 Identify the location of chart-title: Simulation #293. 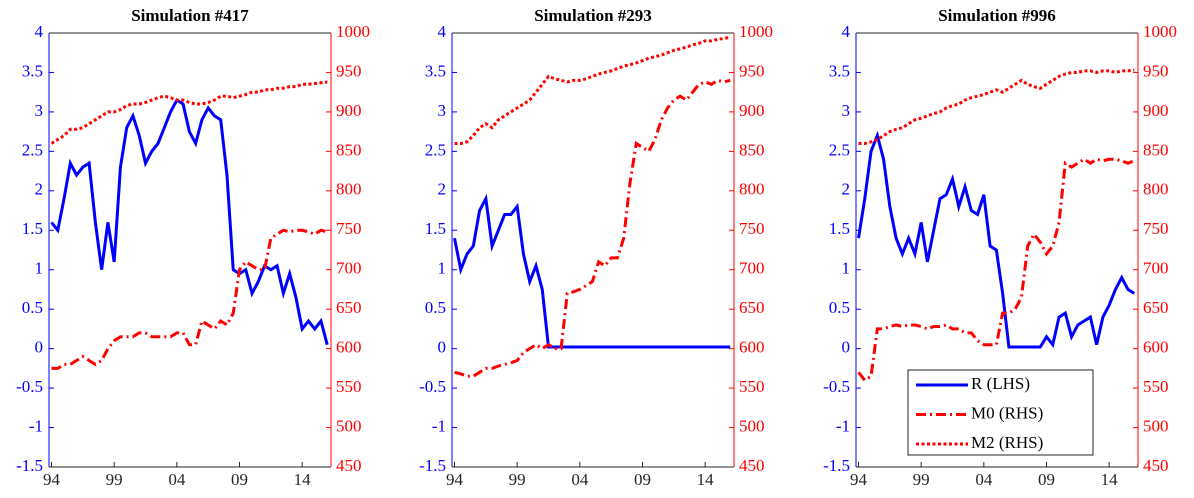
(593, 15).